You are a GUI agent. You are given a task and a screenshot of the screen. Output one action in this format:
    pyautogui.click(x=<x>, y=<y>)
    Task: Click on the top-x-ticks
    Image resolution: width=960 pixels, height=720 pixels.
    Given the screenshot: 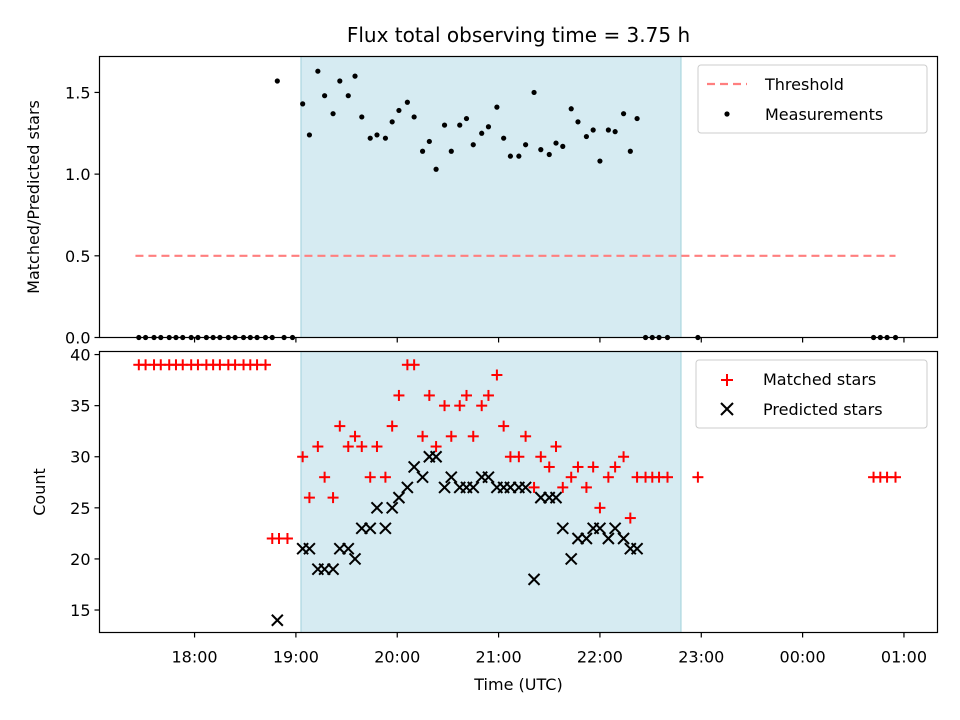 What is the action you would take?
    pyautogui.click(x=549, y=340)
    